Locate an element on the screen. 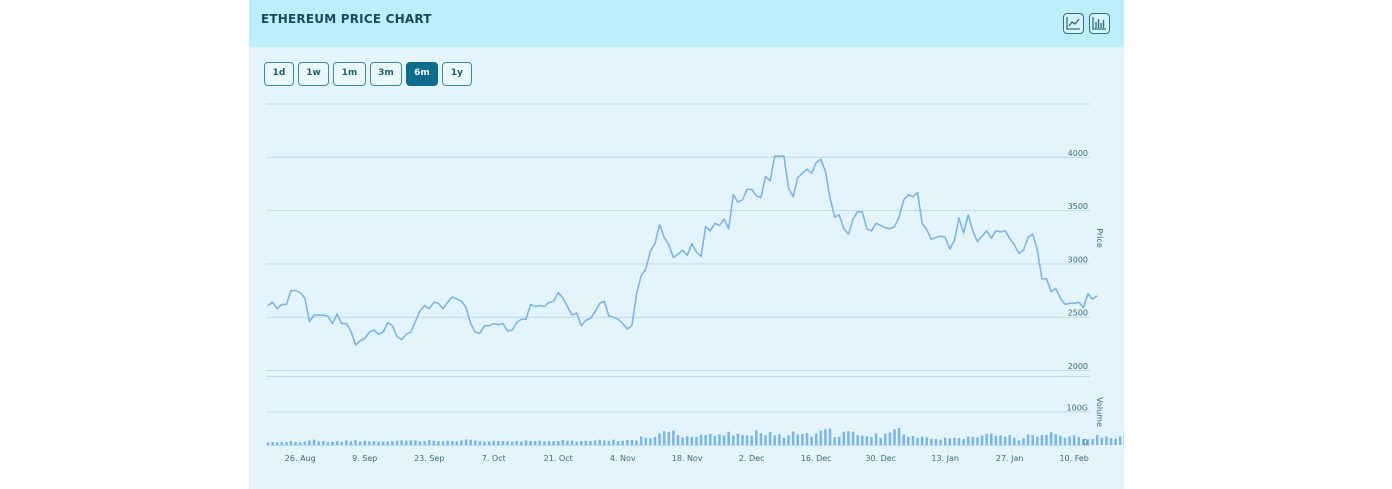  range-button-3m: 3m is located at coordinates (386, 74).